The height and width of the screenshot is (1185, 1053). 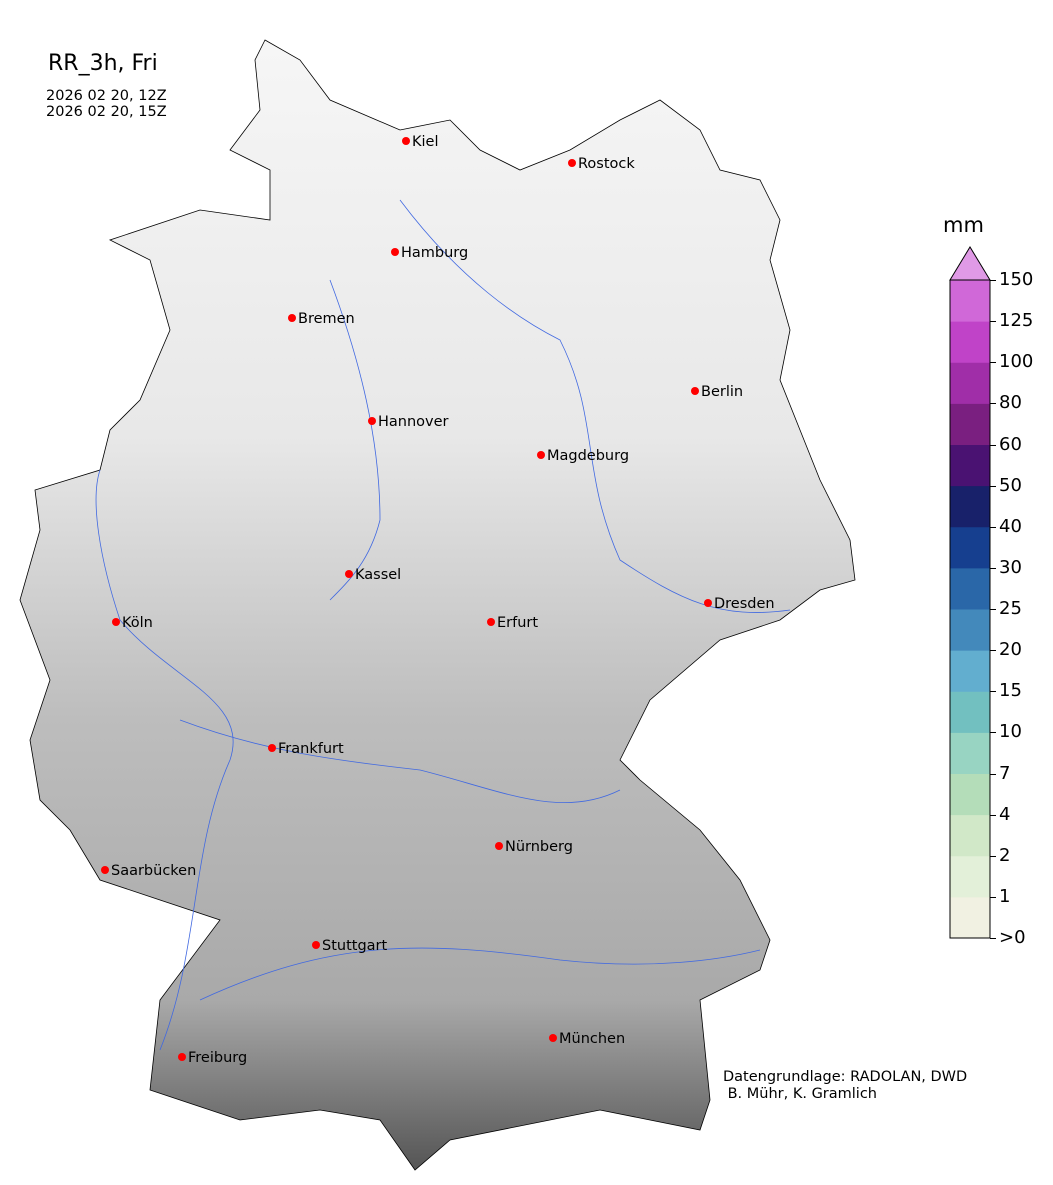 I want to click on city-saarbücken: Saarbücken, so click(x=148, y=871).